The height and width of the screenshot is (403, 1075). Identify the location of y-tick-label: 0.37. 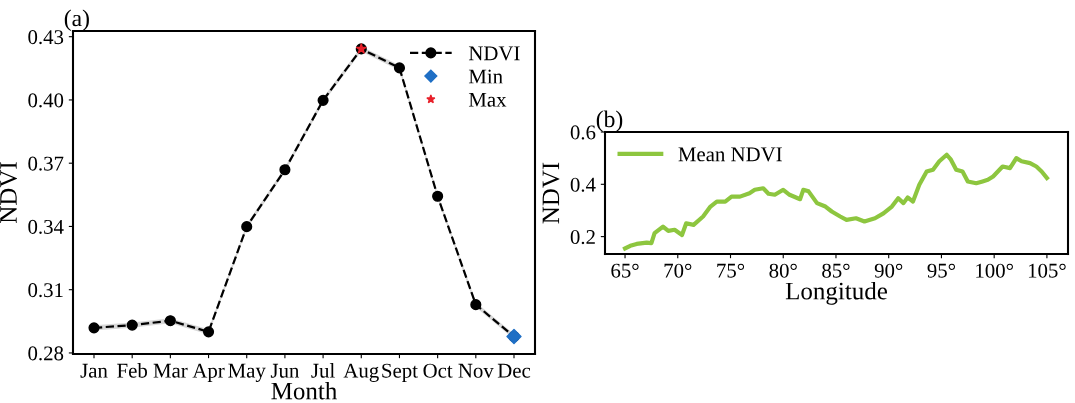
(46, 163).